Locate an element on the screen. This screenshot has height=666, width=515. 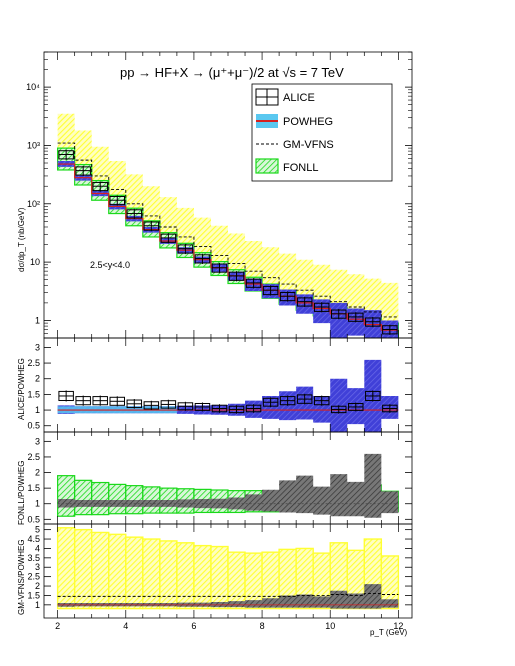
legend-marker-alice is located at coordinates (267, 97).